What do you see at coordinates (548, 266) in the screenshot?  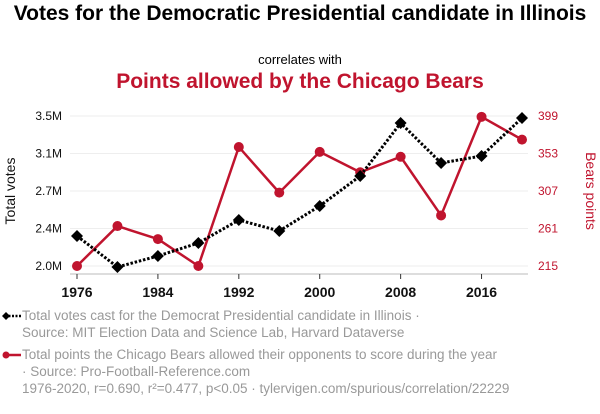 I see `y-right-tick-label: 215` at bounding box center [548, 266].